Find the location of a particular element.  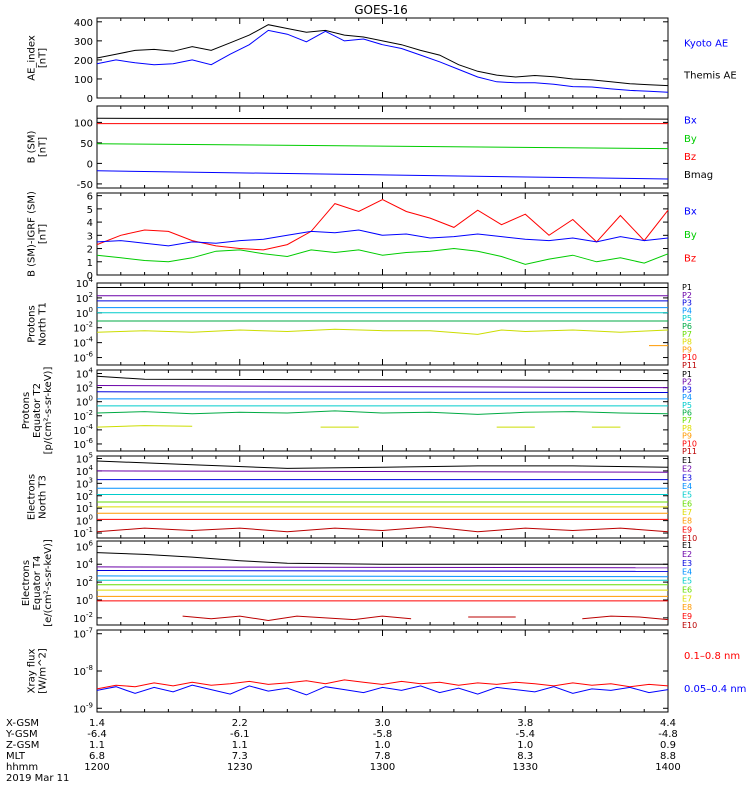

y-tick-label: -50 is located at coordinates (85, 185).